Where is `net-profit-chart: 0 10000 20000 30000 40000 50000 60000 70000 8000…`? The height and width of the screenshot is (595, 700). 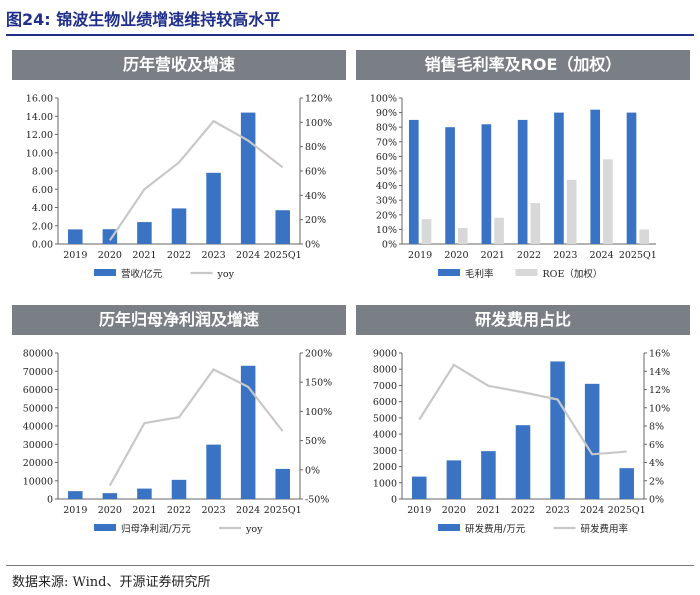 net-profit-chart: 0 10000 20000 30000 40000 50000 60000 70000 8000… is located at coordinates (177, 442).